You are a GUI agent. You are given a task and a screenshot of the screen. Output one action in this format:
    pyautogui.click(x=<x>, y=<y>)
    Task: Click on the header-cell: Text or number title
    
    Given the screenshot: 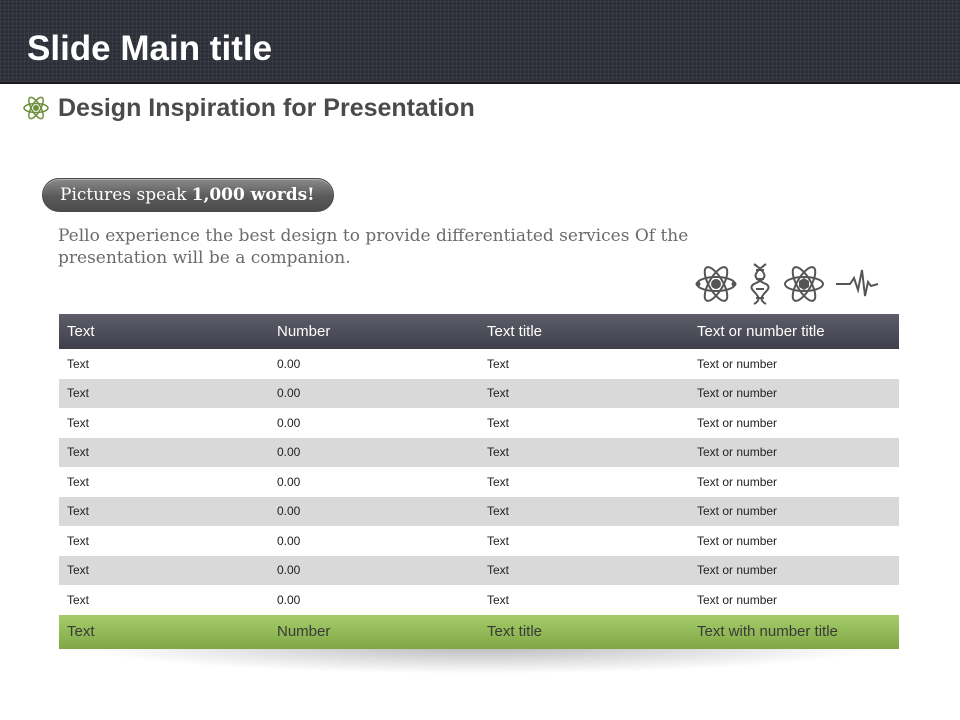 What is the action you would take?
    pyautogui.click(x=761, y=331)
    